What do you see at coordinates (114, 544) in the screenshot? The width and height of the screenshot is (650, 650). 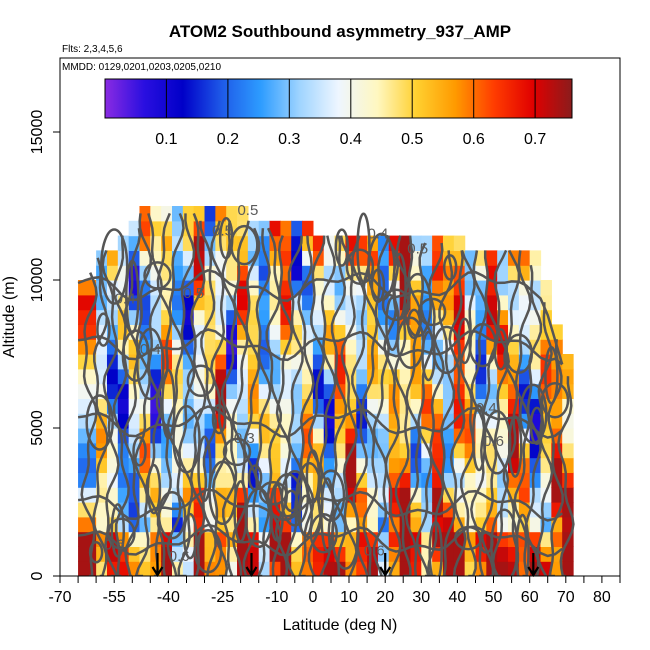 I see `contour-label: 0.6` at bounding box center [114, 544].